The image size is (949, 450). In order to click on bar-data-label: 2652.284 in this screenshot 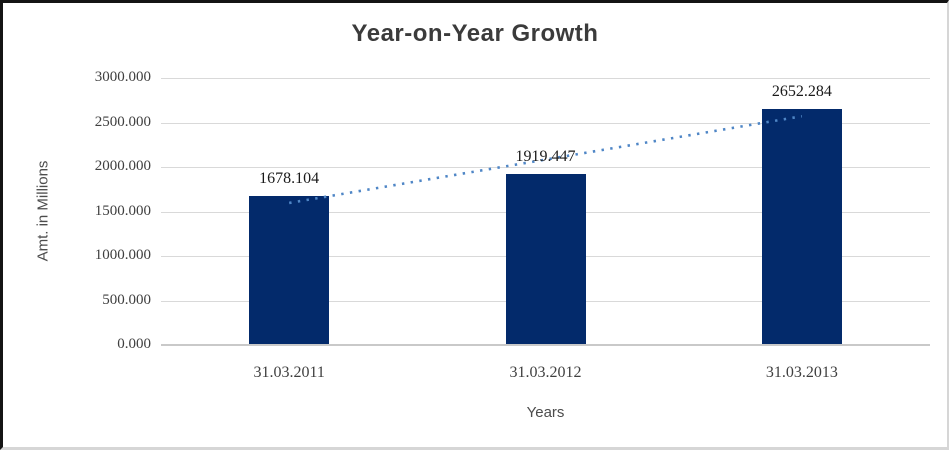, I will do `click(801, 91)`.